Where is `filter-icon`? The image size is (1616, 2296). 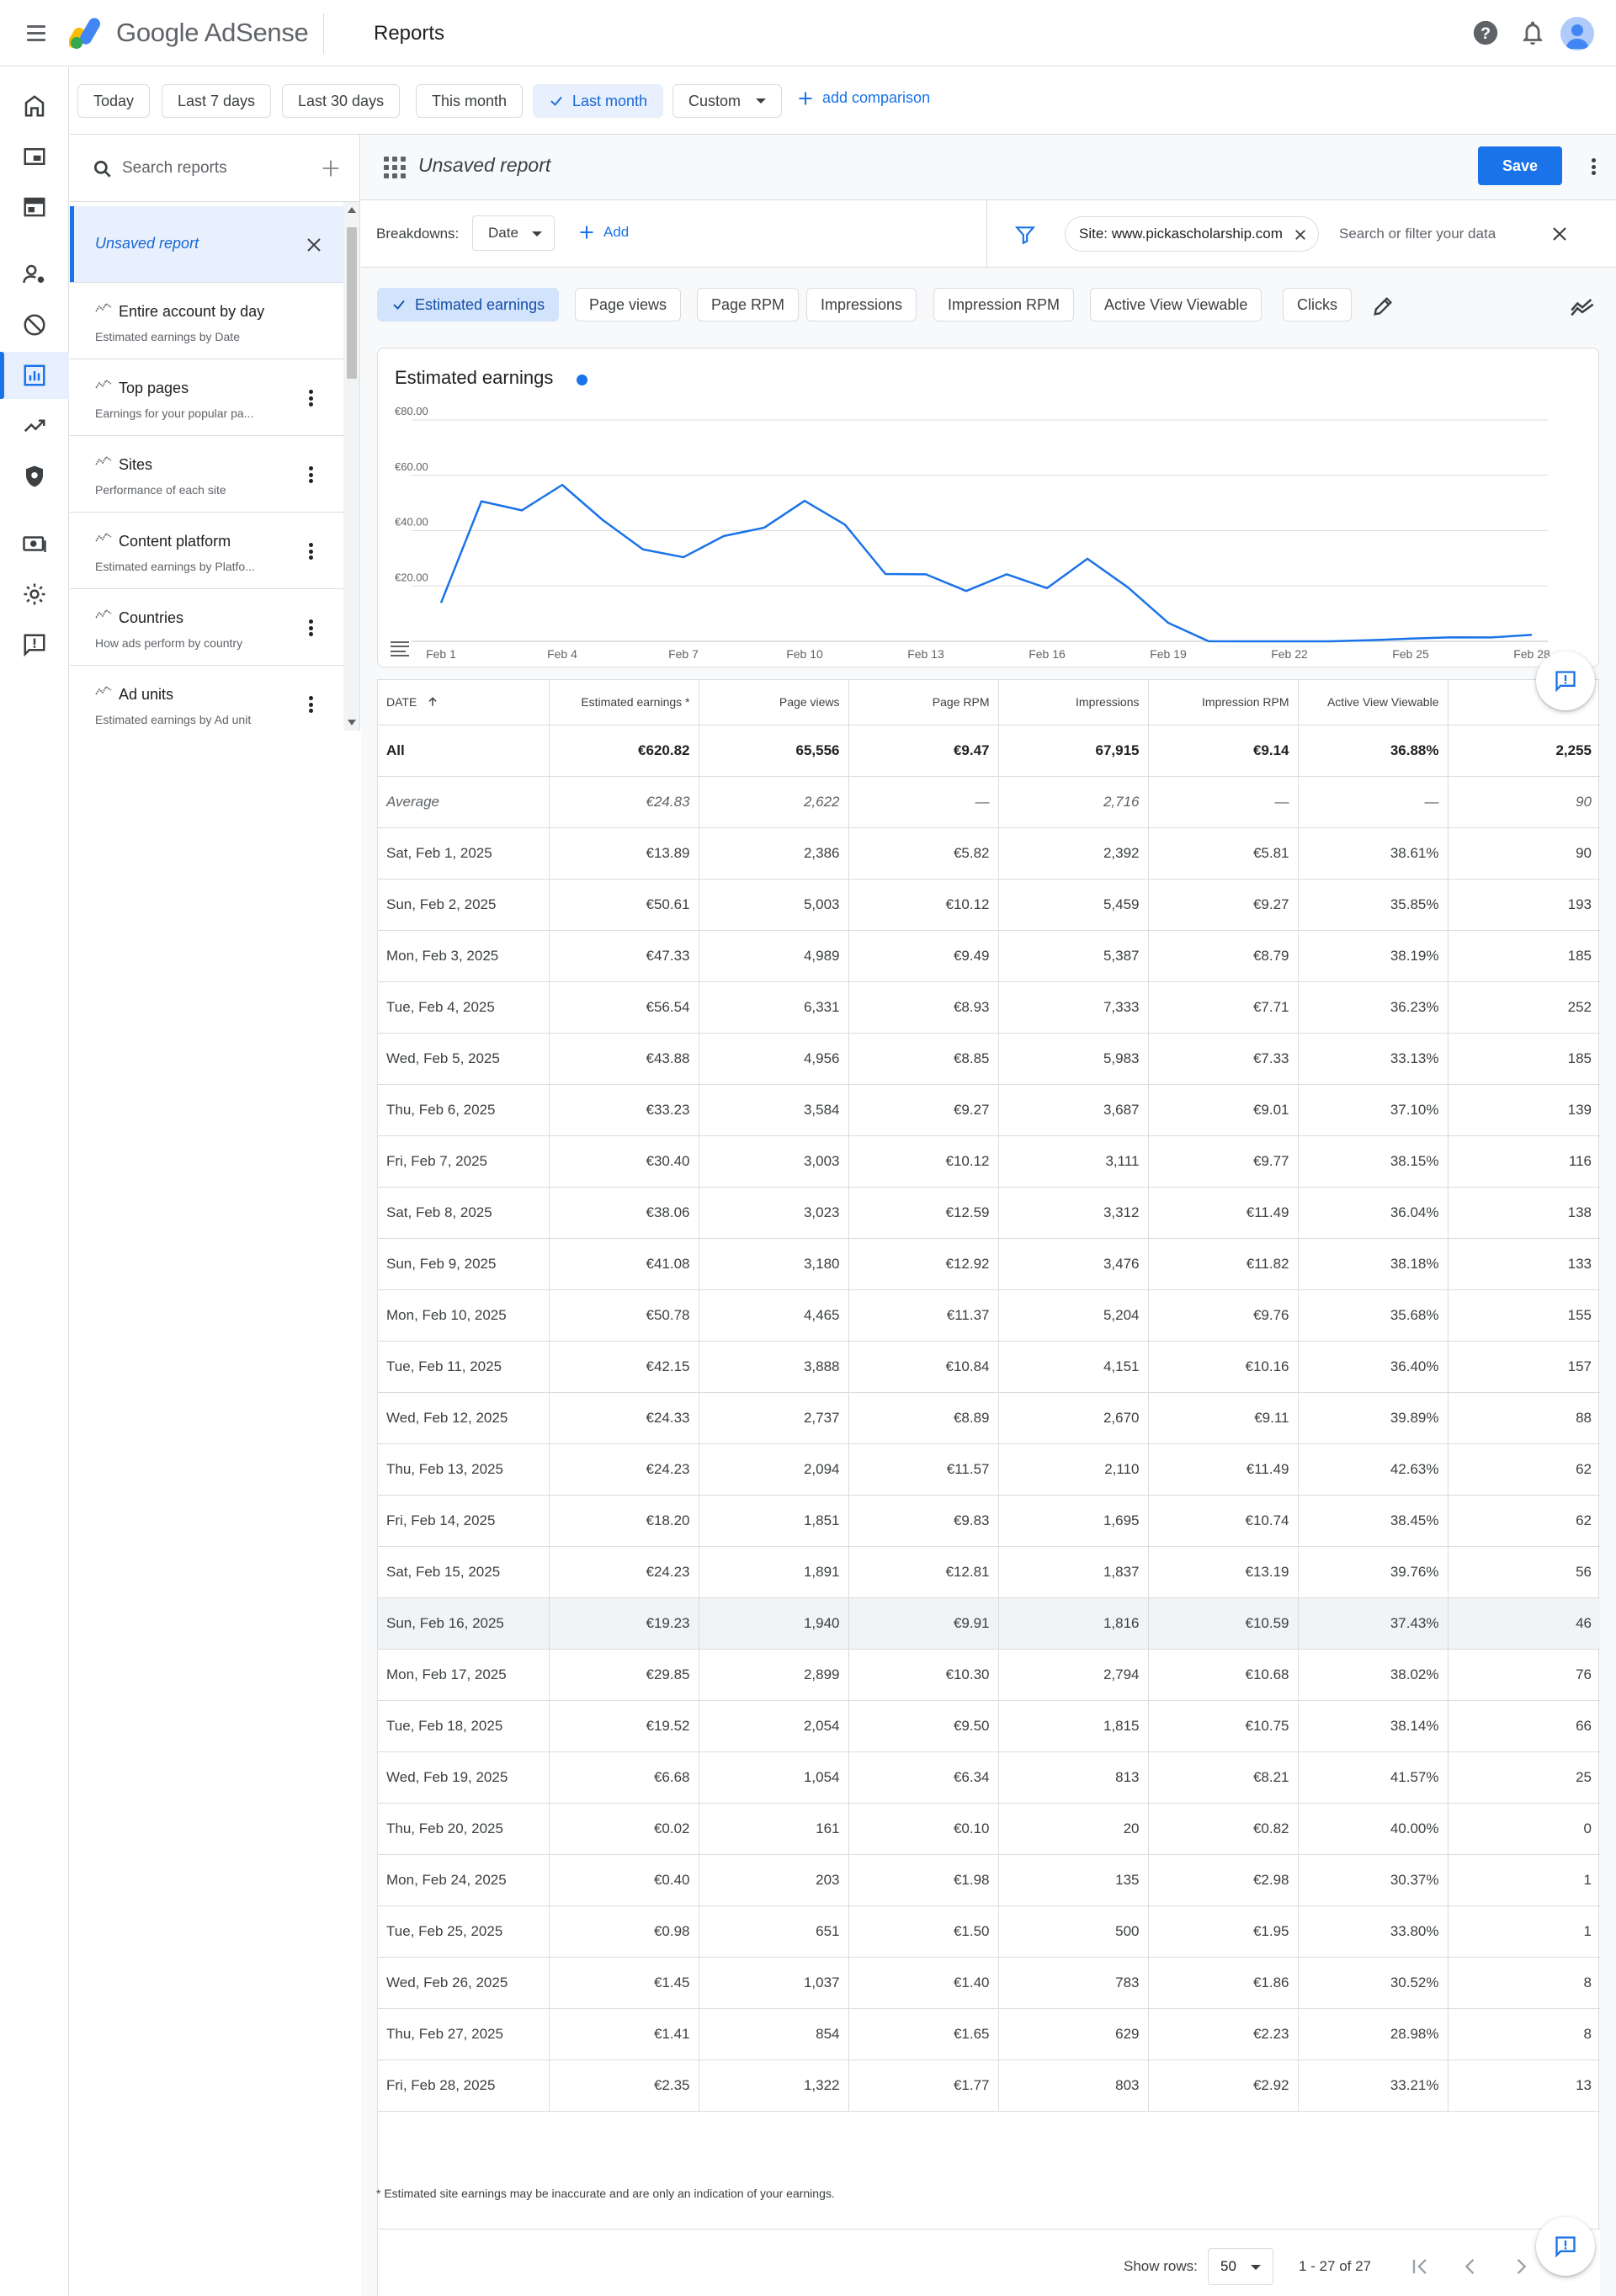 filter-icon is located at coordinates (1025, 235).